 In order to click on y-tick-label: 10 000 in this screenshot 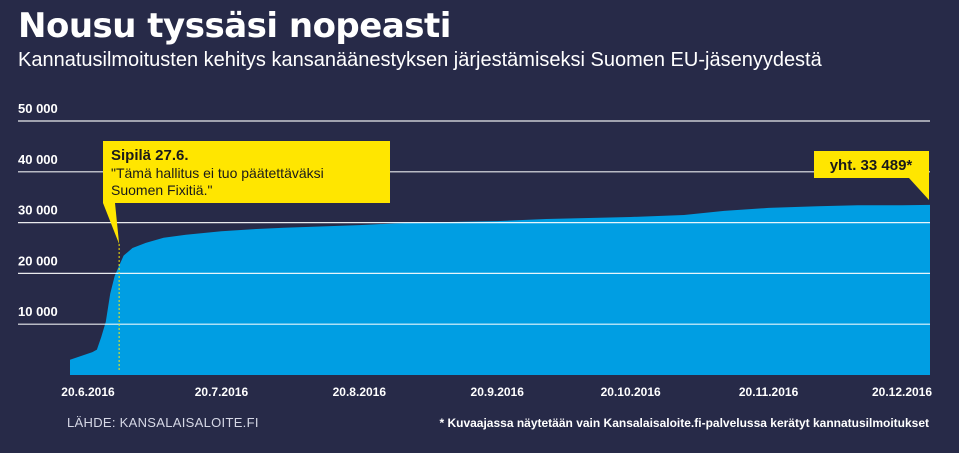, I will do `click(38, 311)`.